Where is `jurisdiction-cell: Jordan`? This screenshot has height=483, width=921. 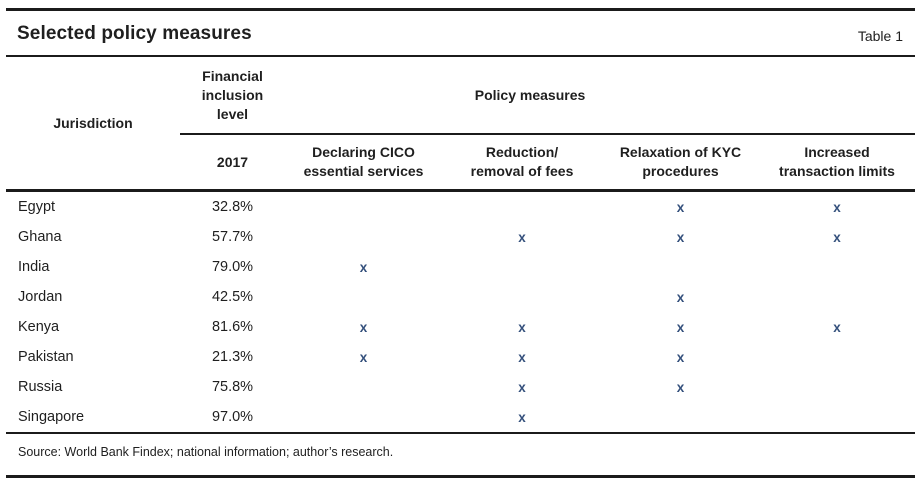 jurisdiction-cell: Jordan is located at coordinates (40, 297).